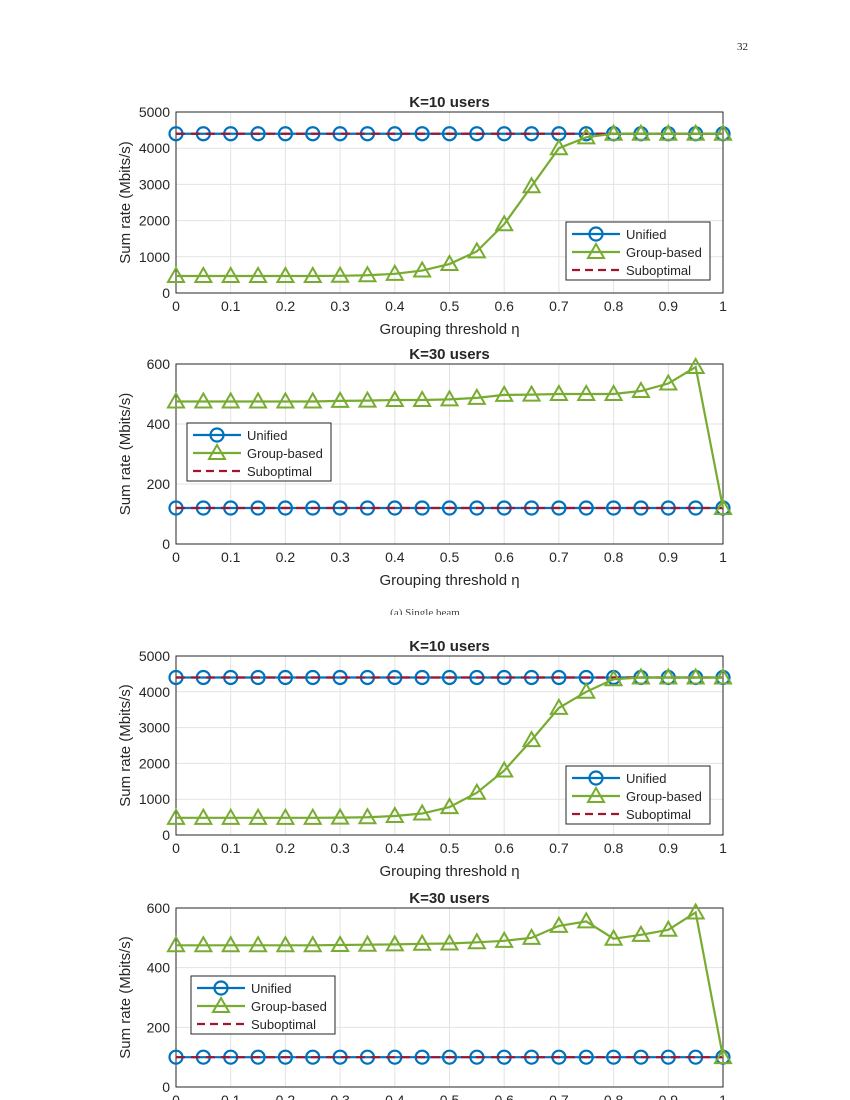  I want to click on y-tick-label: 0, so click(166, 1087).